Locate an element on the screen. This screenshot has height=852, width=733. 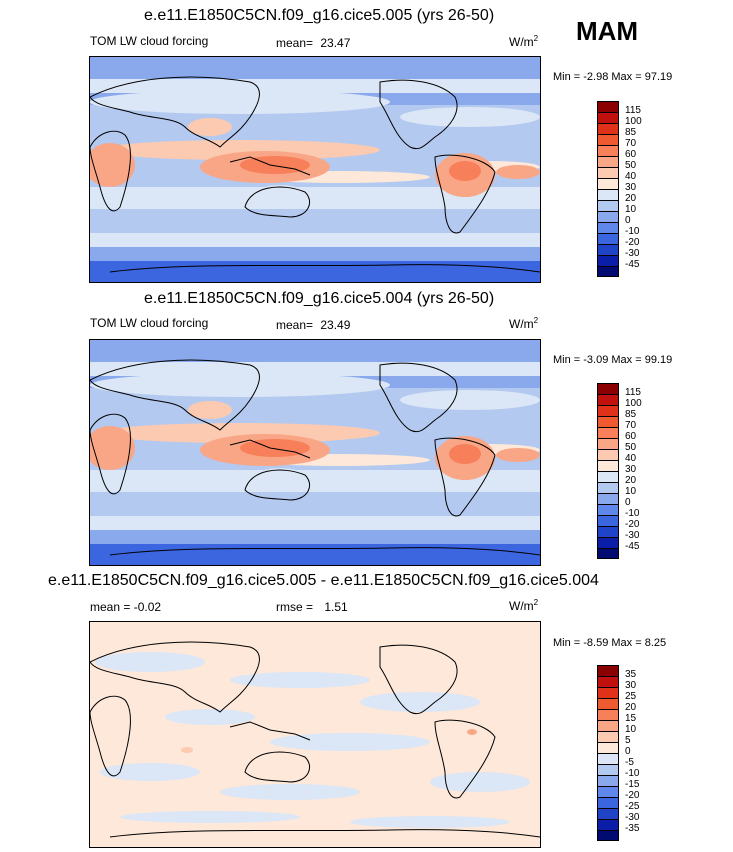
panel2-mean-label: mean= 23.49 is located at coordinates (313, 325).